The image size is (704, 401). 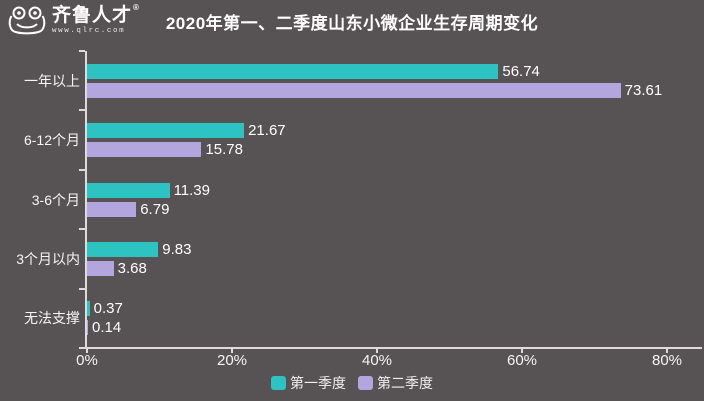 I want to click on bar-value-label: 3.68, so click(x=132, y=268).